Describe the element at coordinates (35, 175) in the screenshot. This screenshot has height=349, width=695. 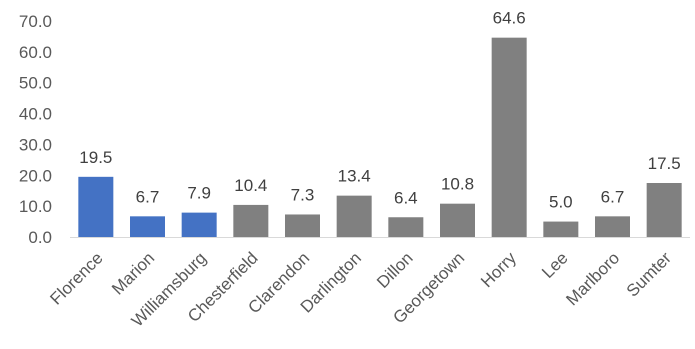
I see `y-tick-label: 20.0` at that location.